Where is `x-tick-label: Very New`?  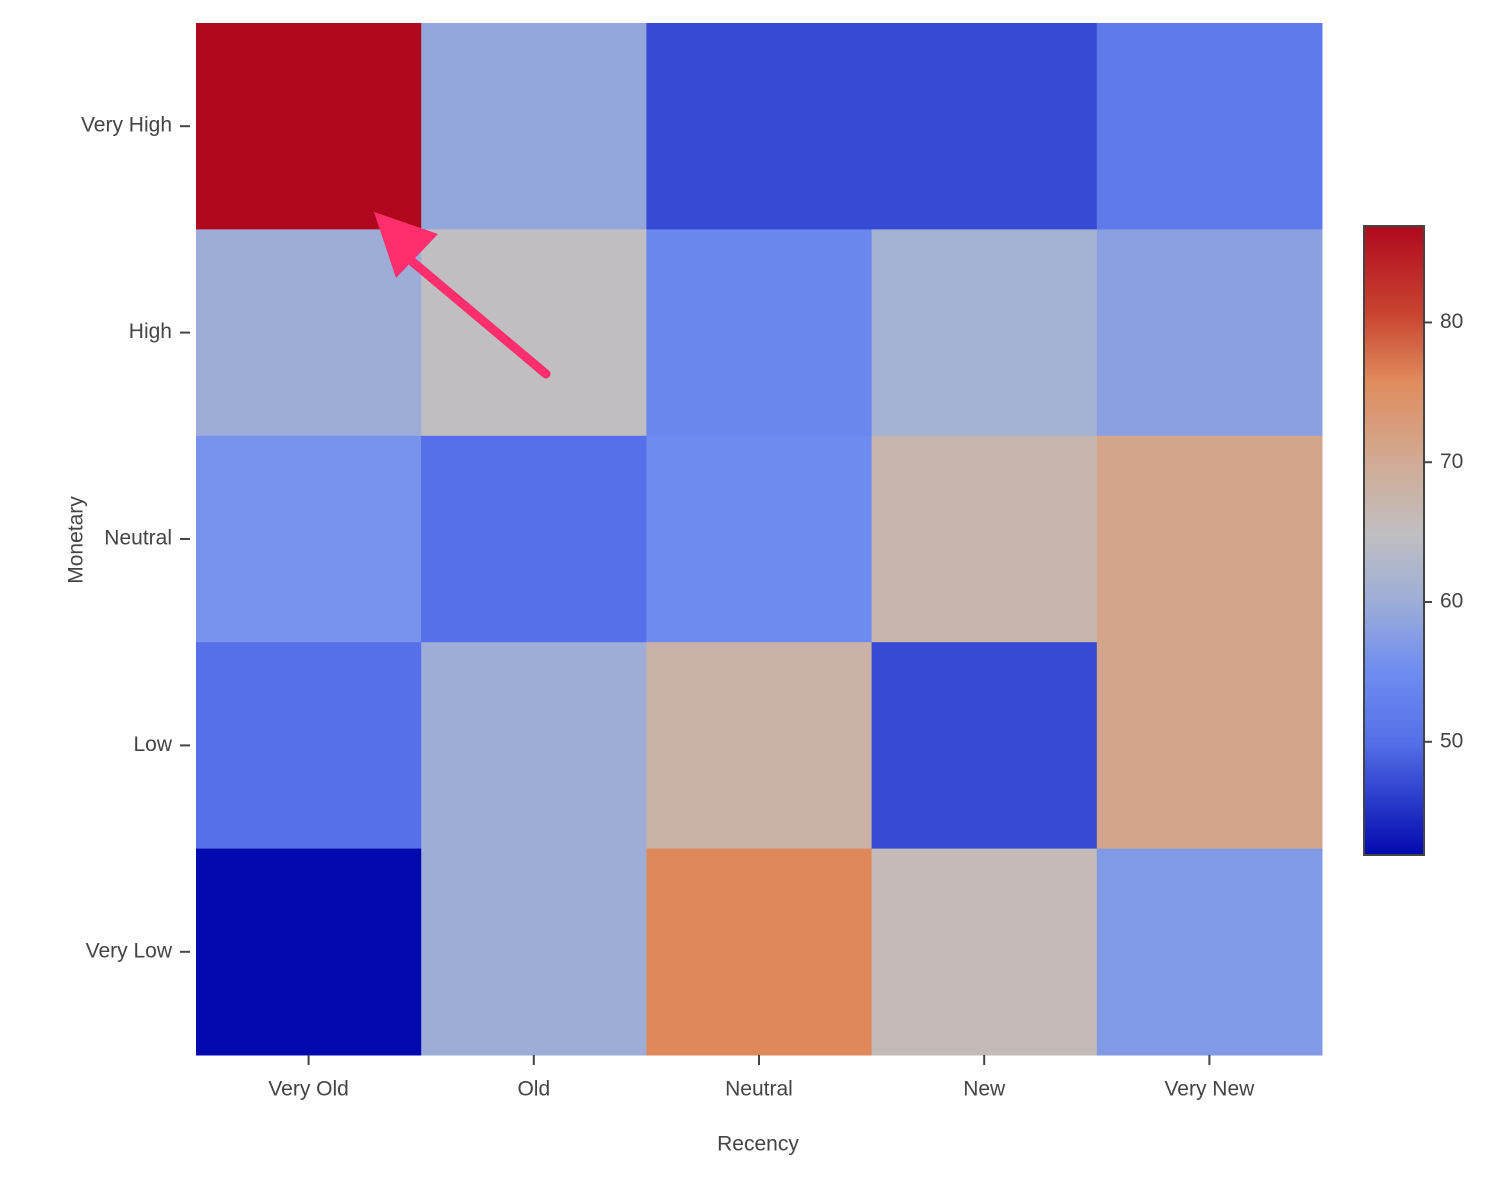
x-tick-label: Very New is located at coordinates (1209, 1089).